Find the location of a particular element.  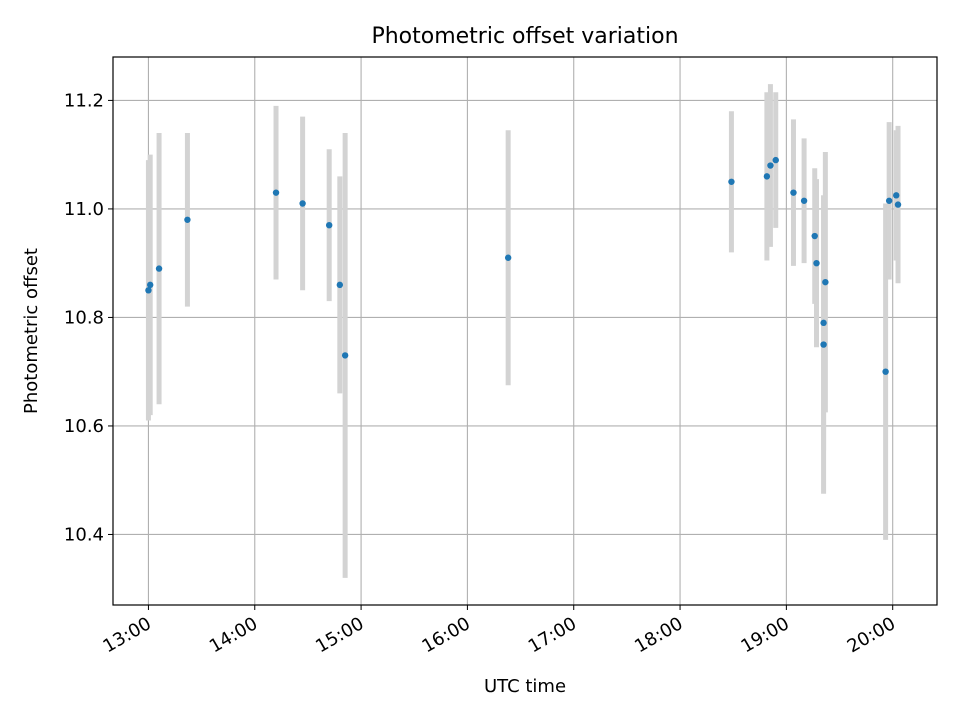

y-tick-label: 11.0 is located at coordinates (84, 209).